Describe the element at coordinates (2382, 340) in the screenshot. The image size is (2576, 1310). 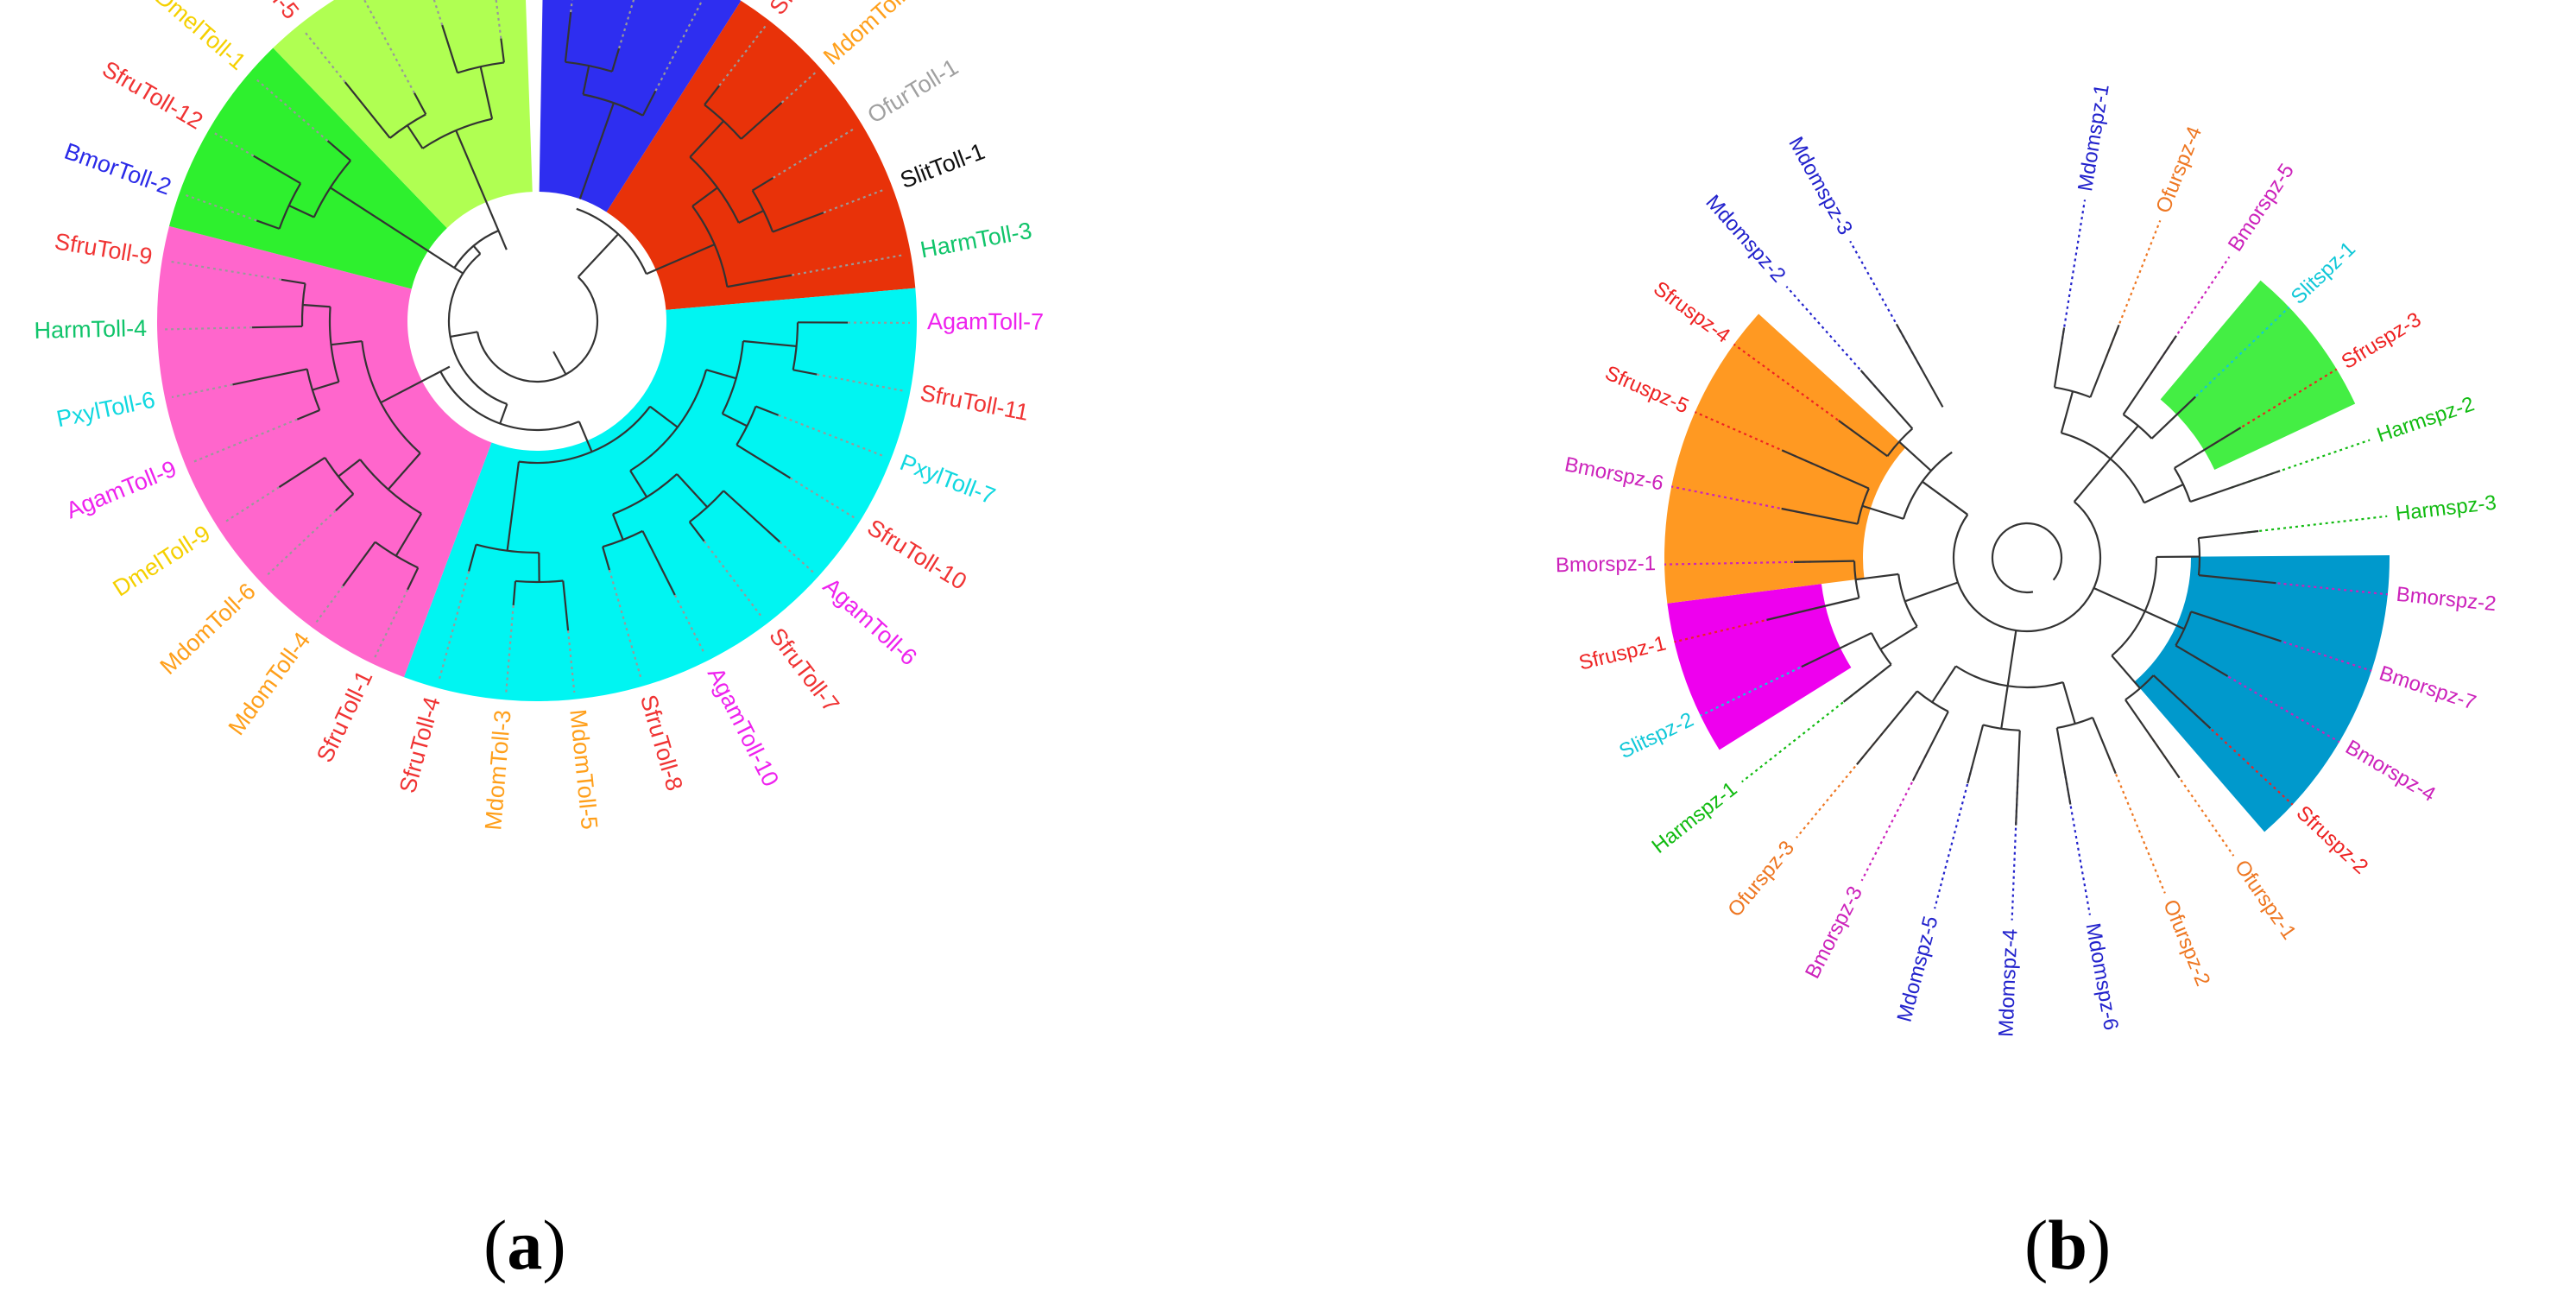
I see `leaf-label: Sfruspz-3` at that location.